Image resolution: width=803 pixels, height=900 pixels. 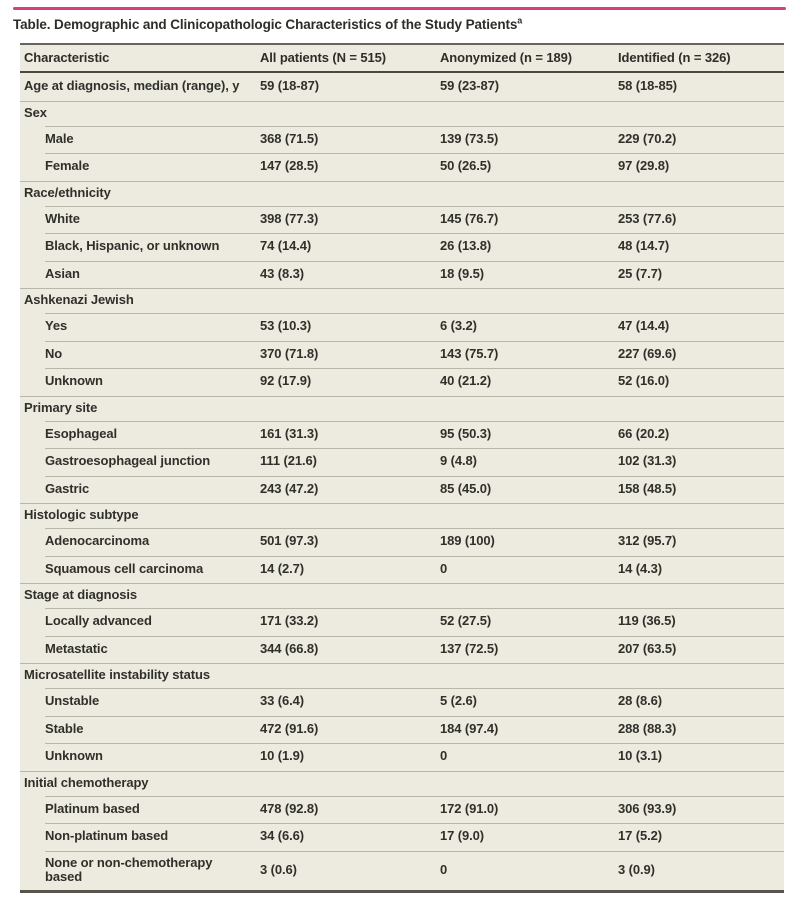 I want to click on cell-value: 58 (18-85), so click(x=647, y=86).